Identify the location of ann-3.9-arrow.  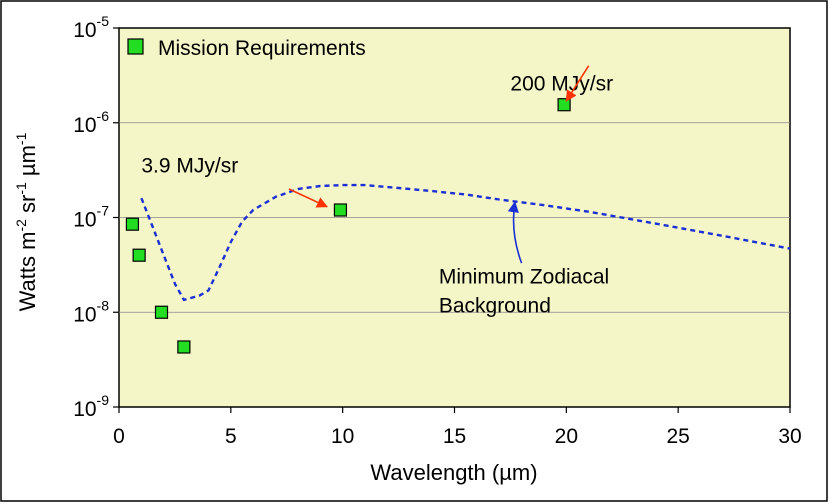
(308, 198).